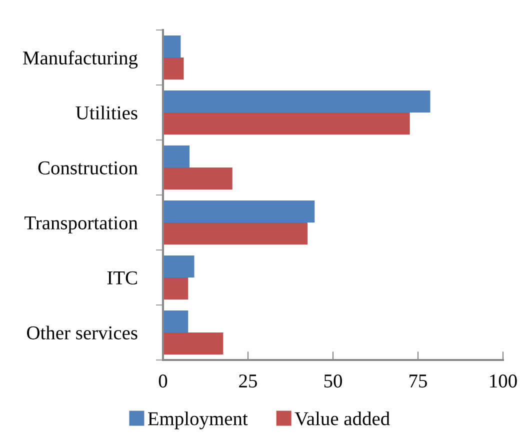  I want to click on x-tick-label: 50, so click(333, 381).